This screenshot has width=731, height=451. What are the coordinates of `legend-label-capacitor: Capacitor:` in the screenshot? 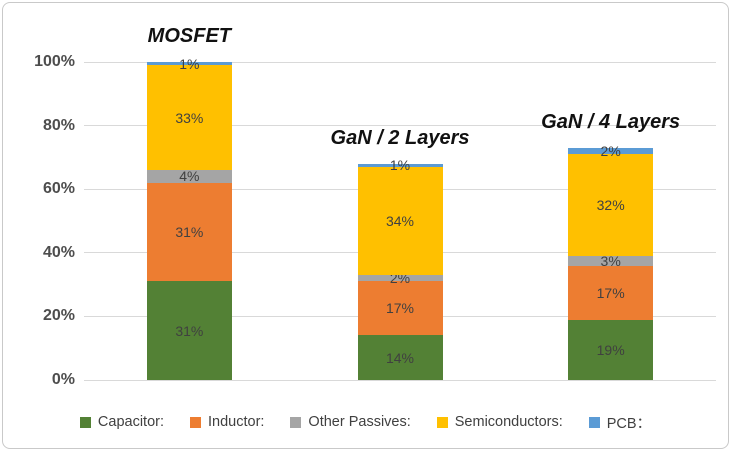 It's located at (130, 422).